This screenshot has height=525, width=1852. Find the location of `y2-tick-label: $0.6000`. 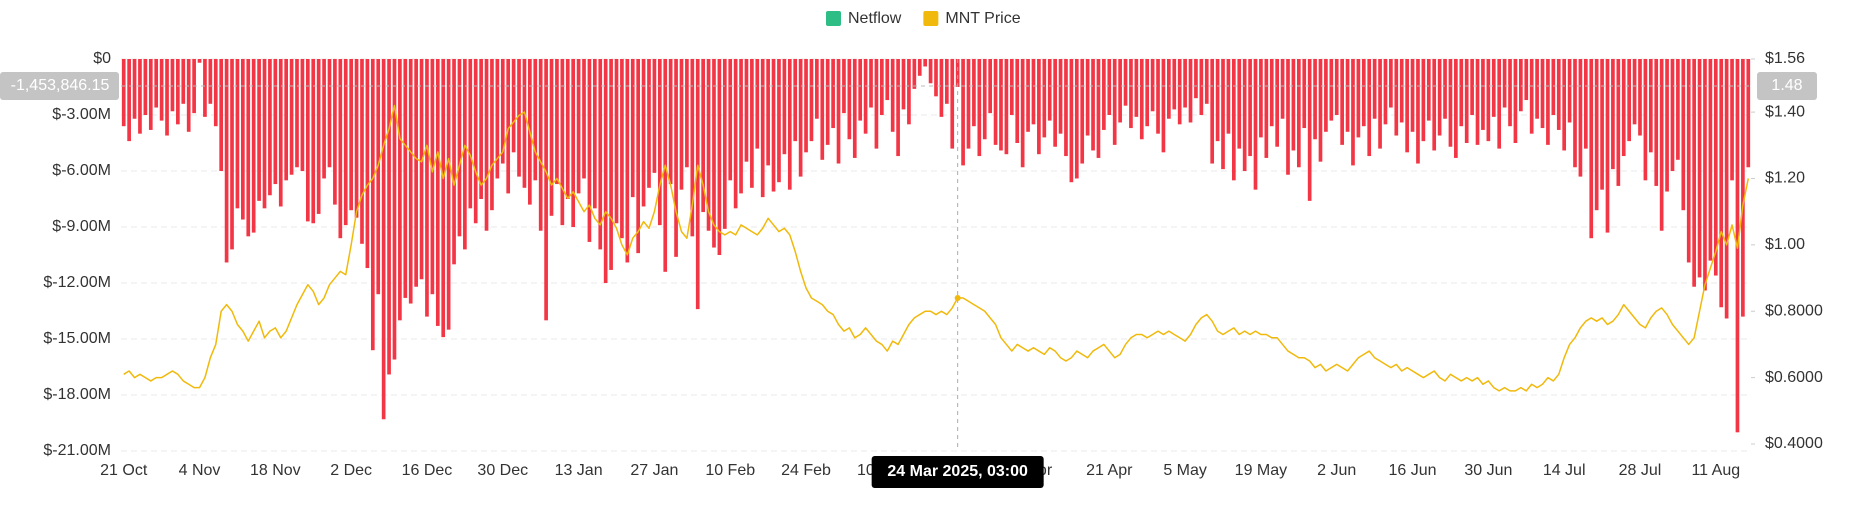

y2-tick-label: $0.6000 is located at coordinates (1794, 377).